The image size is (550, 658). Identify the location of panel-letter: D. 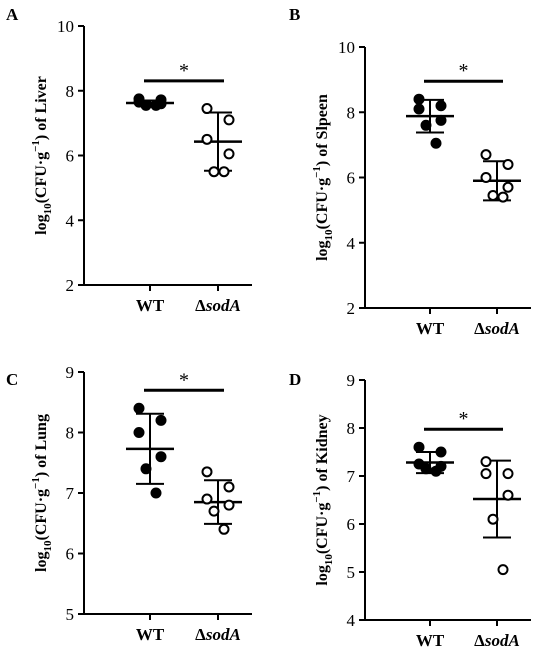
(295, 379).